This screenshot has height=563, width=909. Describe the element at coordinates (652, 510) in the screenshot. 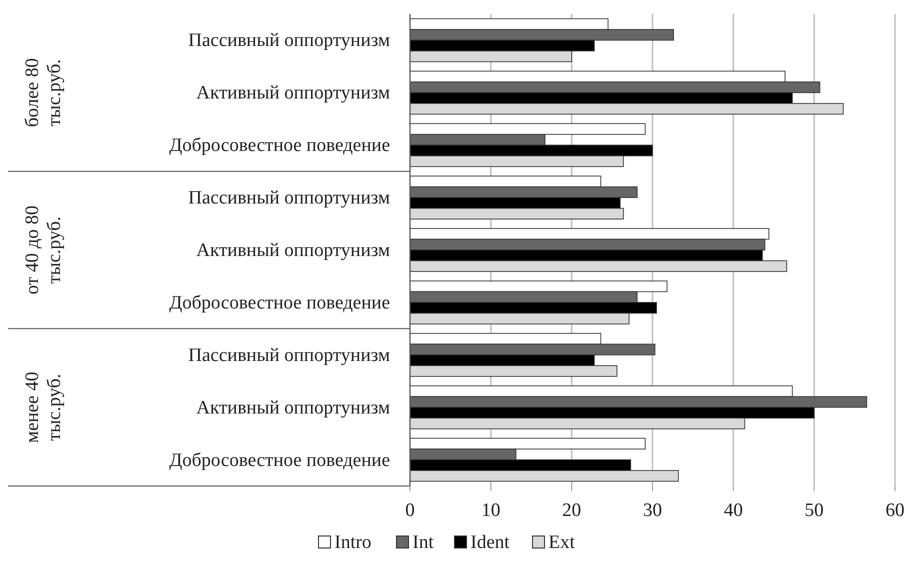

I see `x-tick-label: 30` at that location.